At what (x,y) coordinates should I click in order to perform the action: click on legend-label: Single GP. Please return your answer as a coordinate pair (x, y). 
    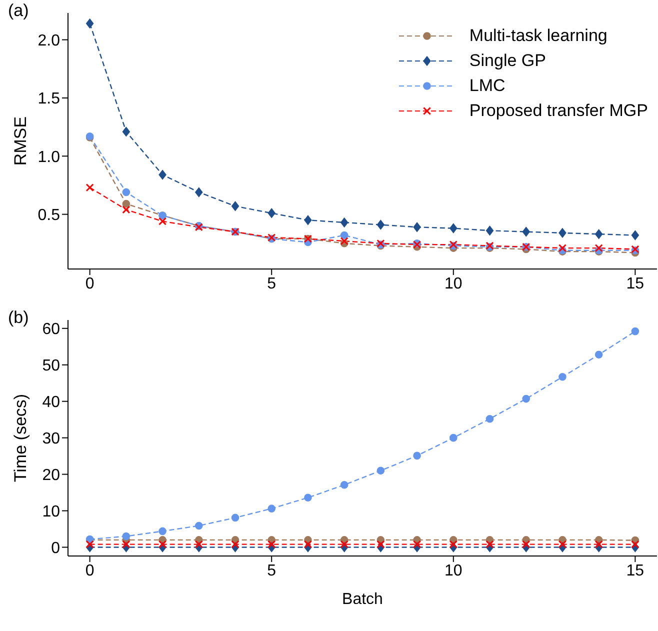
    Looking at the image, I should click on (507, 60).